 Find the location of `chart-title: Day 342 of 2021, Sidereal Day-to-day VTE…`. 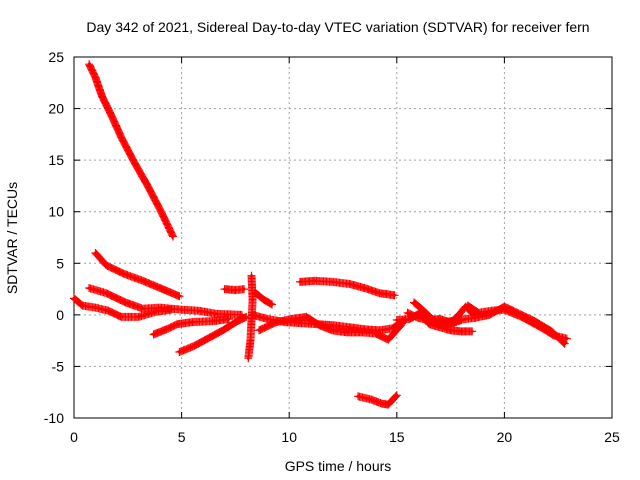

chart-title: Day 342 of 2021, Sidereal Day-to-day VTE… is located at coordinates (337, 27).